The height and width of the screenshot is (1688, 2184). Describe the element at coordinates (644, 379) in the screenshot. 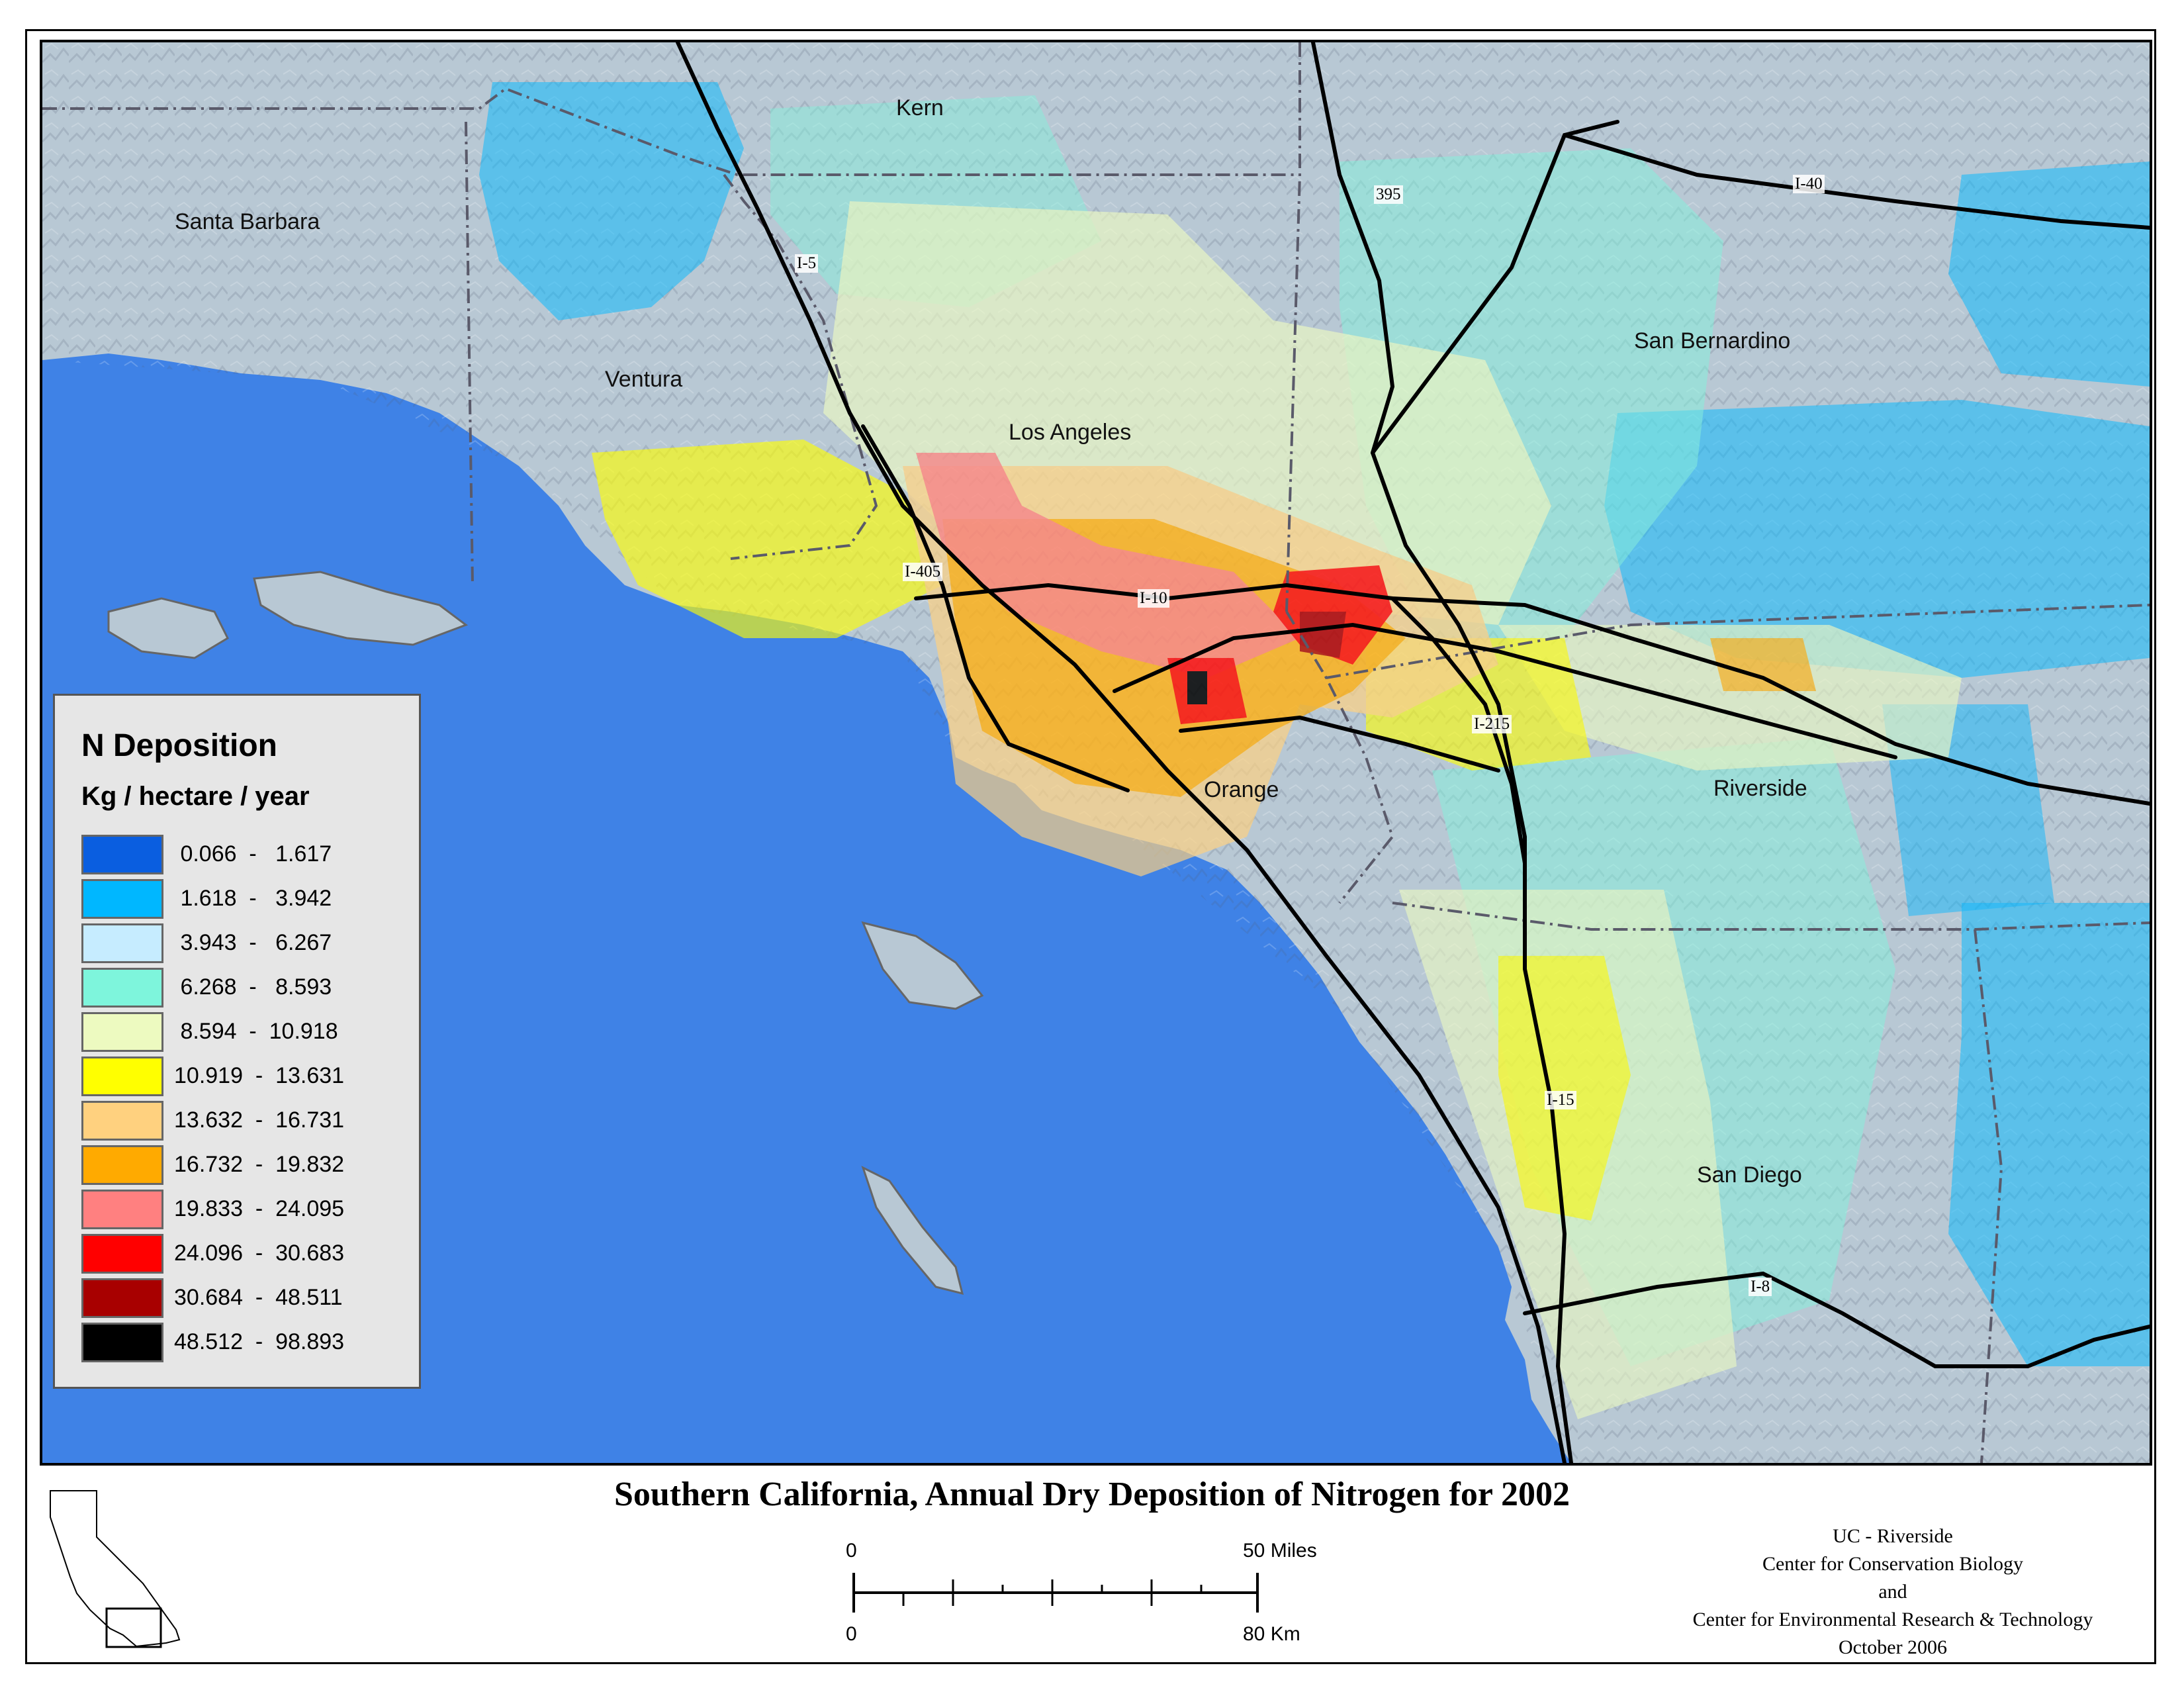

I see `county-label-ventura: Ventura` at that location.